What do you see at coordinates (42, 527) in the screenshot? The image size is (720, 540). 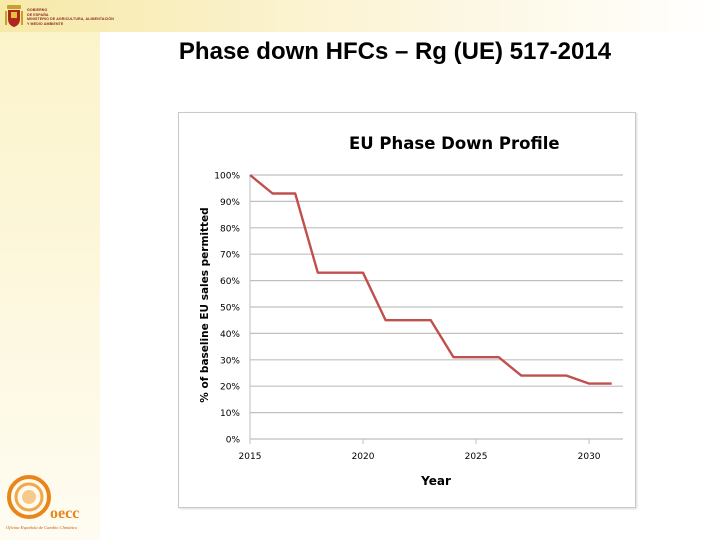 I see `oecc-logo-subtitle: Oficina Española de Cambio Climático` at bounding box center [42, 527].